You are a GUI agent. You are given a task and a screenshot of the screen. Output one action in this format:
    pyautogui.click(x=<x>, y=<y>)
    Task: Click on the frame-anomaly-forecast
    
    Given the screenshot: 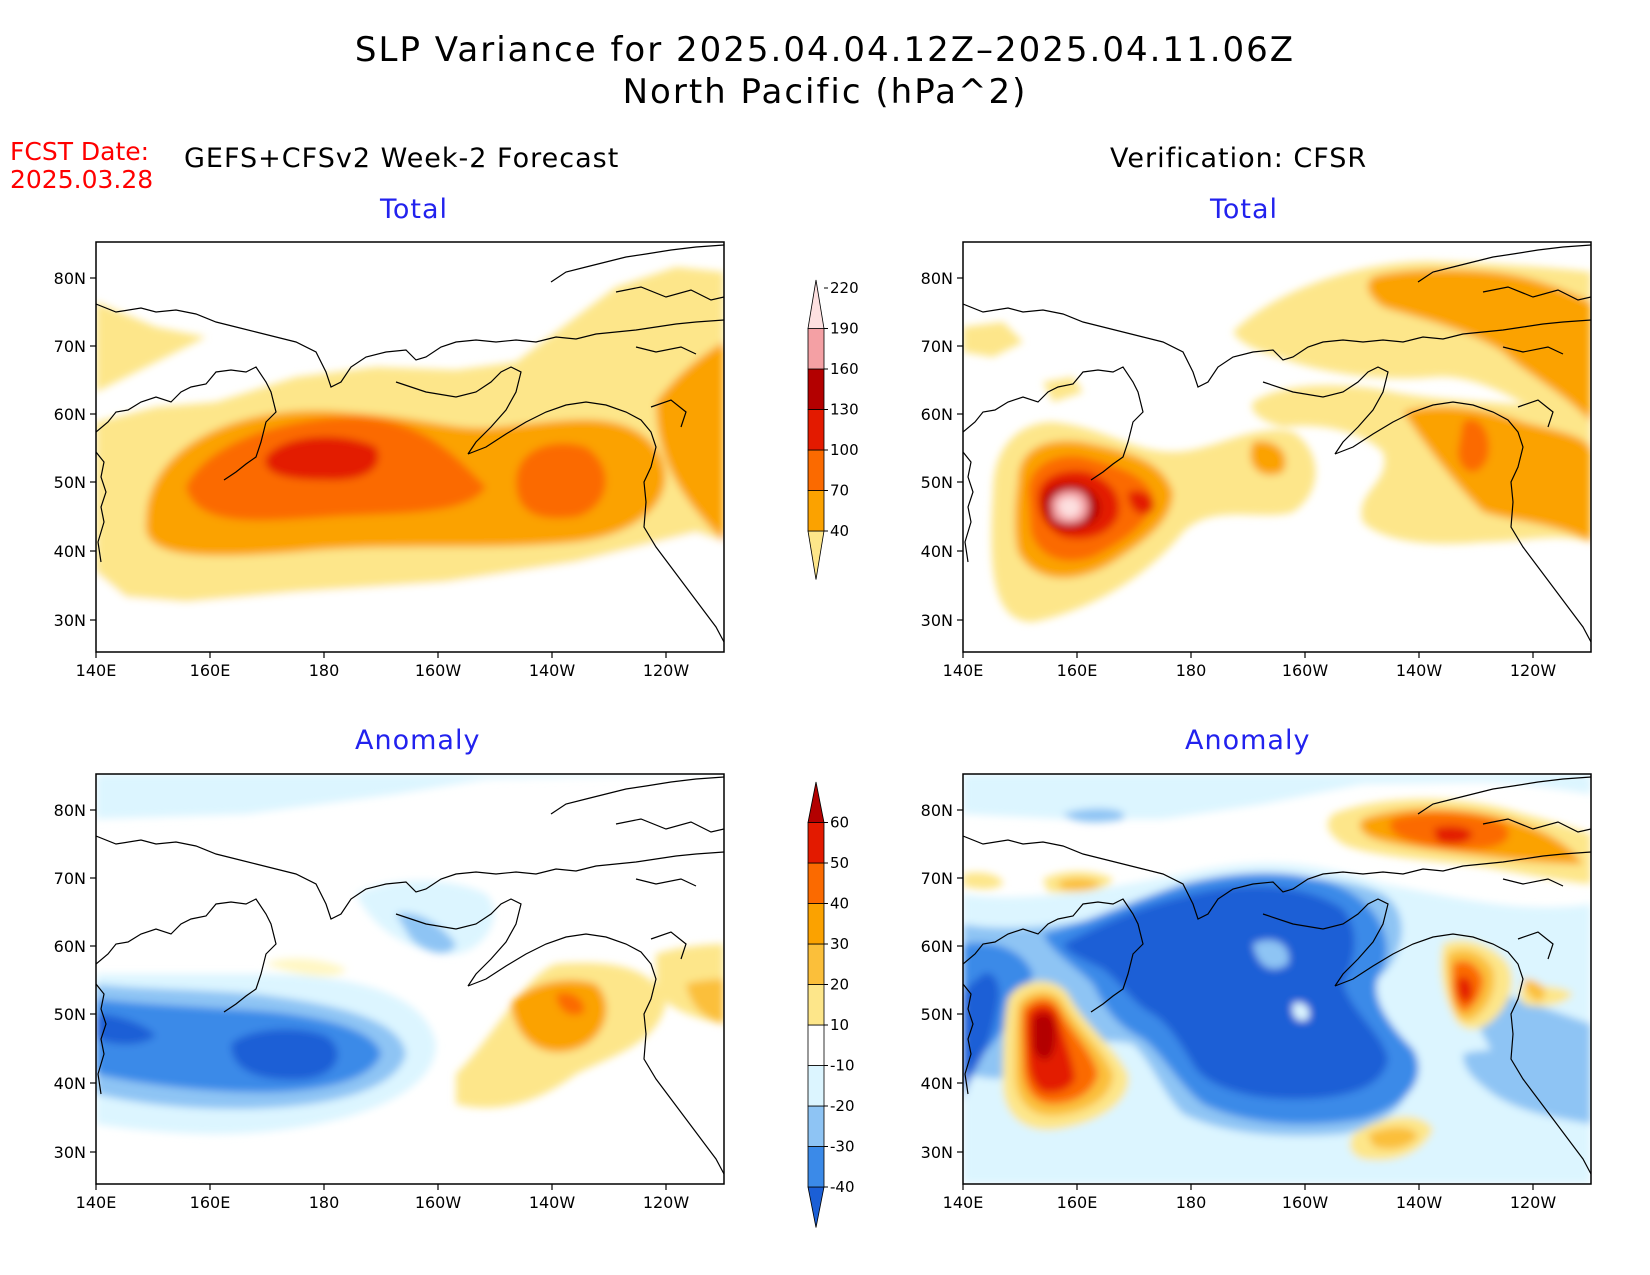 What is the action you would take?
    pyautogui.click(x=410, y=979)
    